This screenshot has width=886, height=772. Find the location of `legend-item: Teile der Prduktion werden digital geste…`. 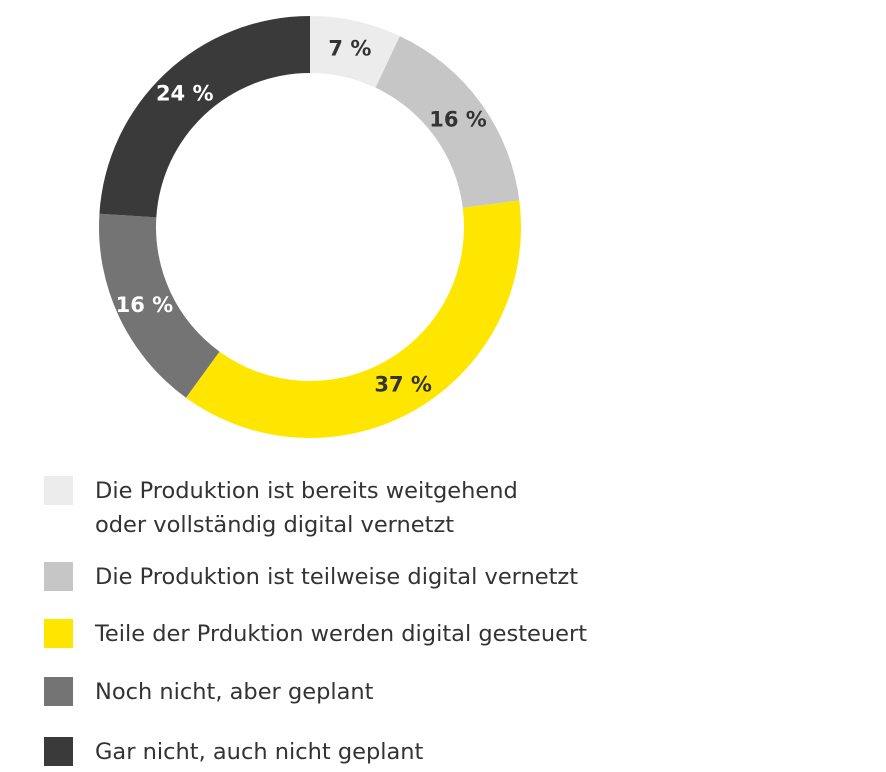

legend-item: Teile der Prduktion werden digital geste… is located at coordinates (315, 634).